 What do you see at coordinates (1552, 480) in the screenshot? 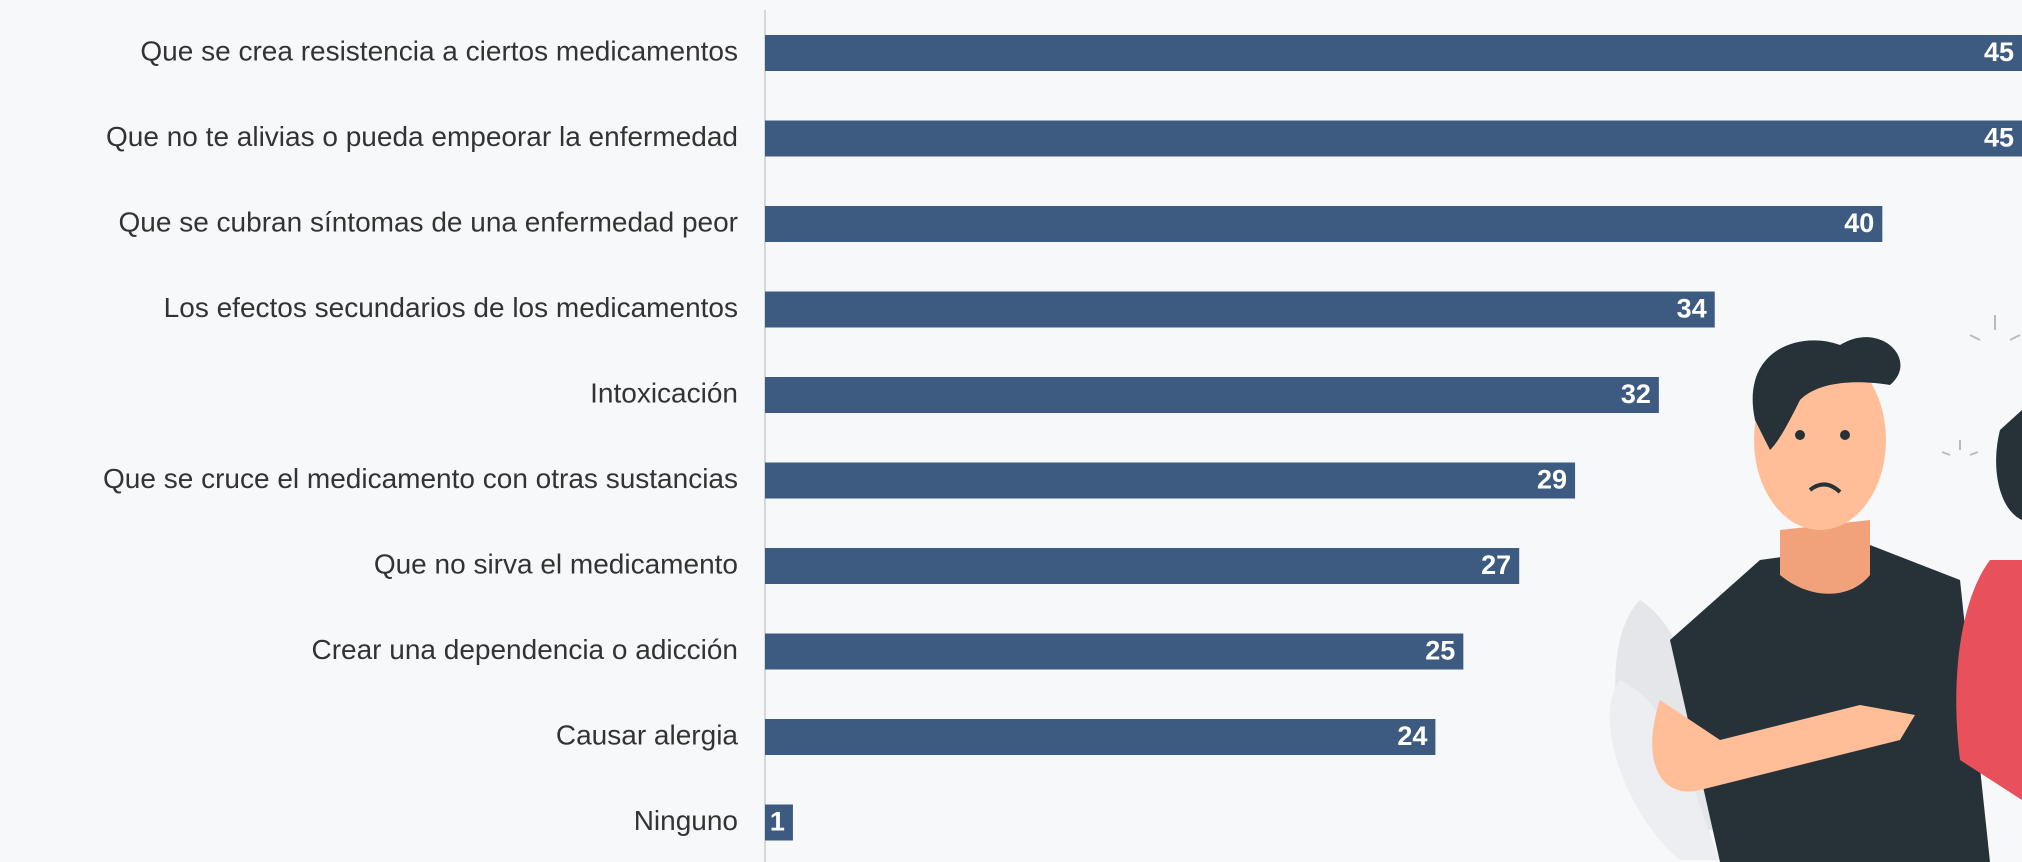
I see `value-label: 29` at bounding box center [1552, 480].